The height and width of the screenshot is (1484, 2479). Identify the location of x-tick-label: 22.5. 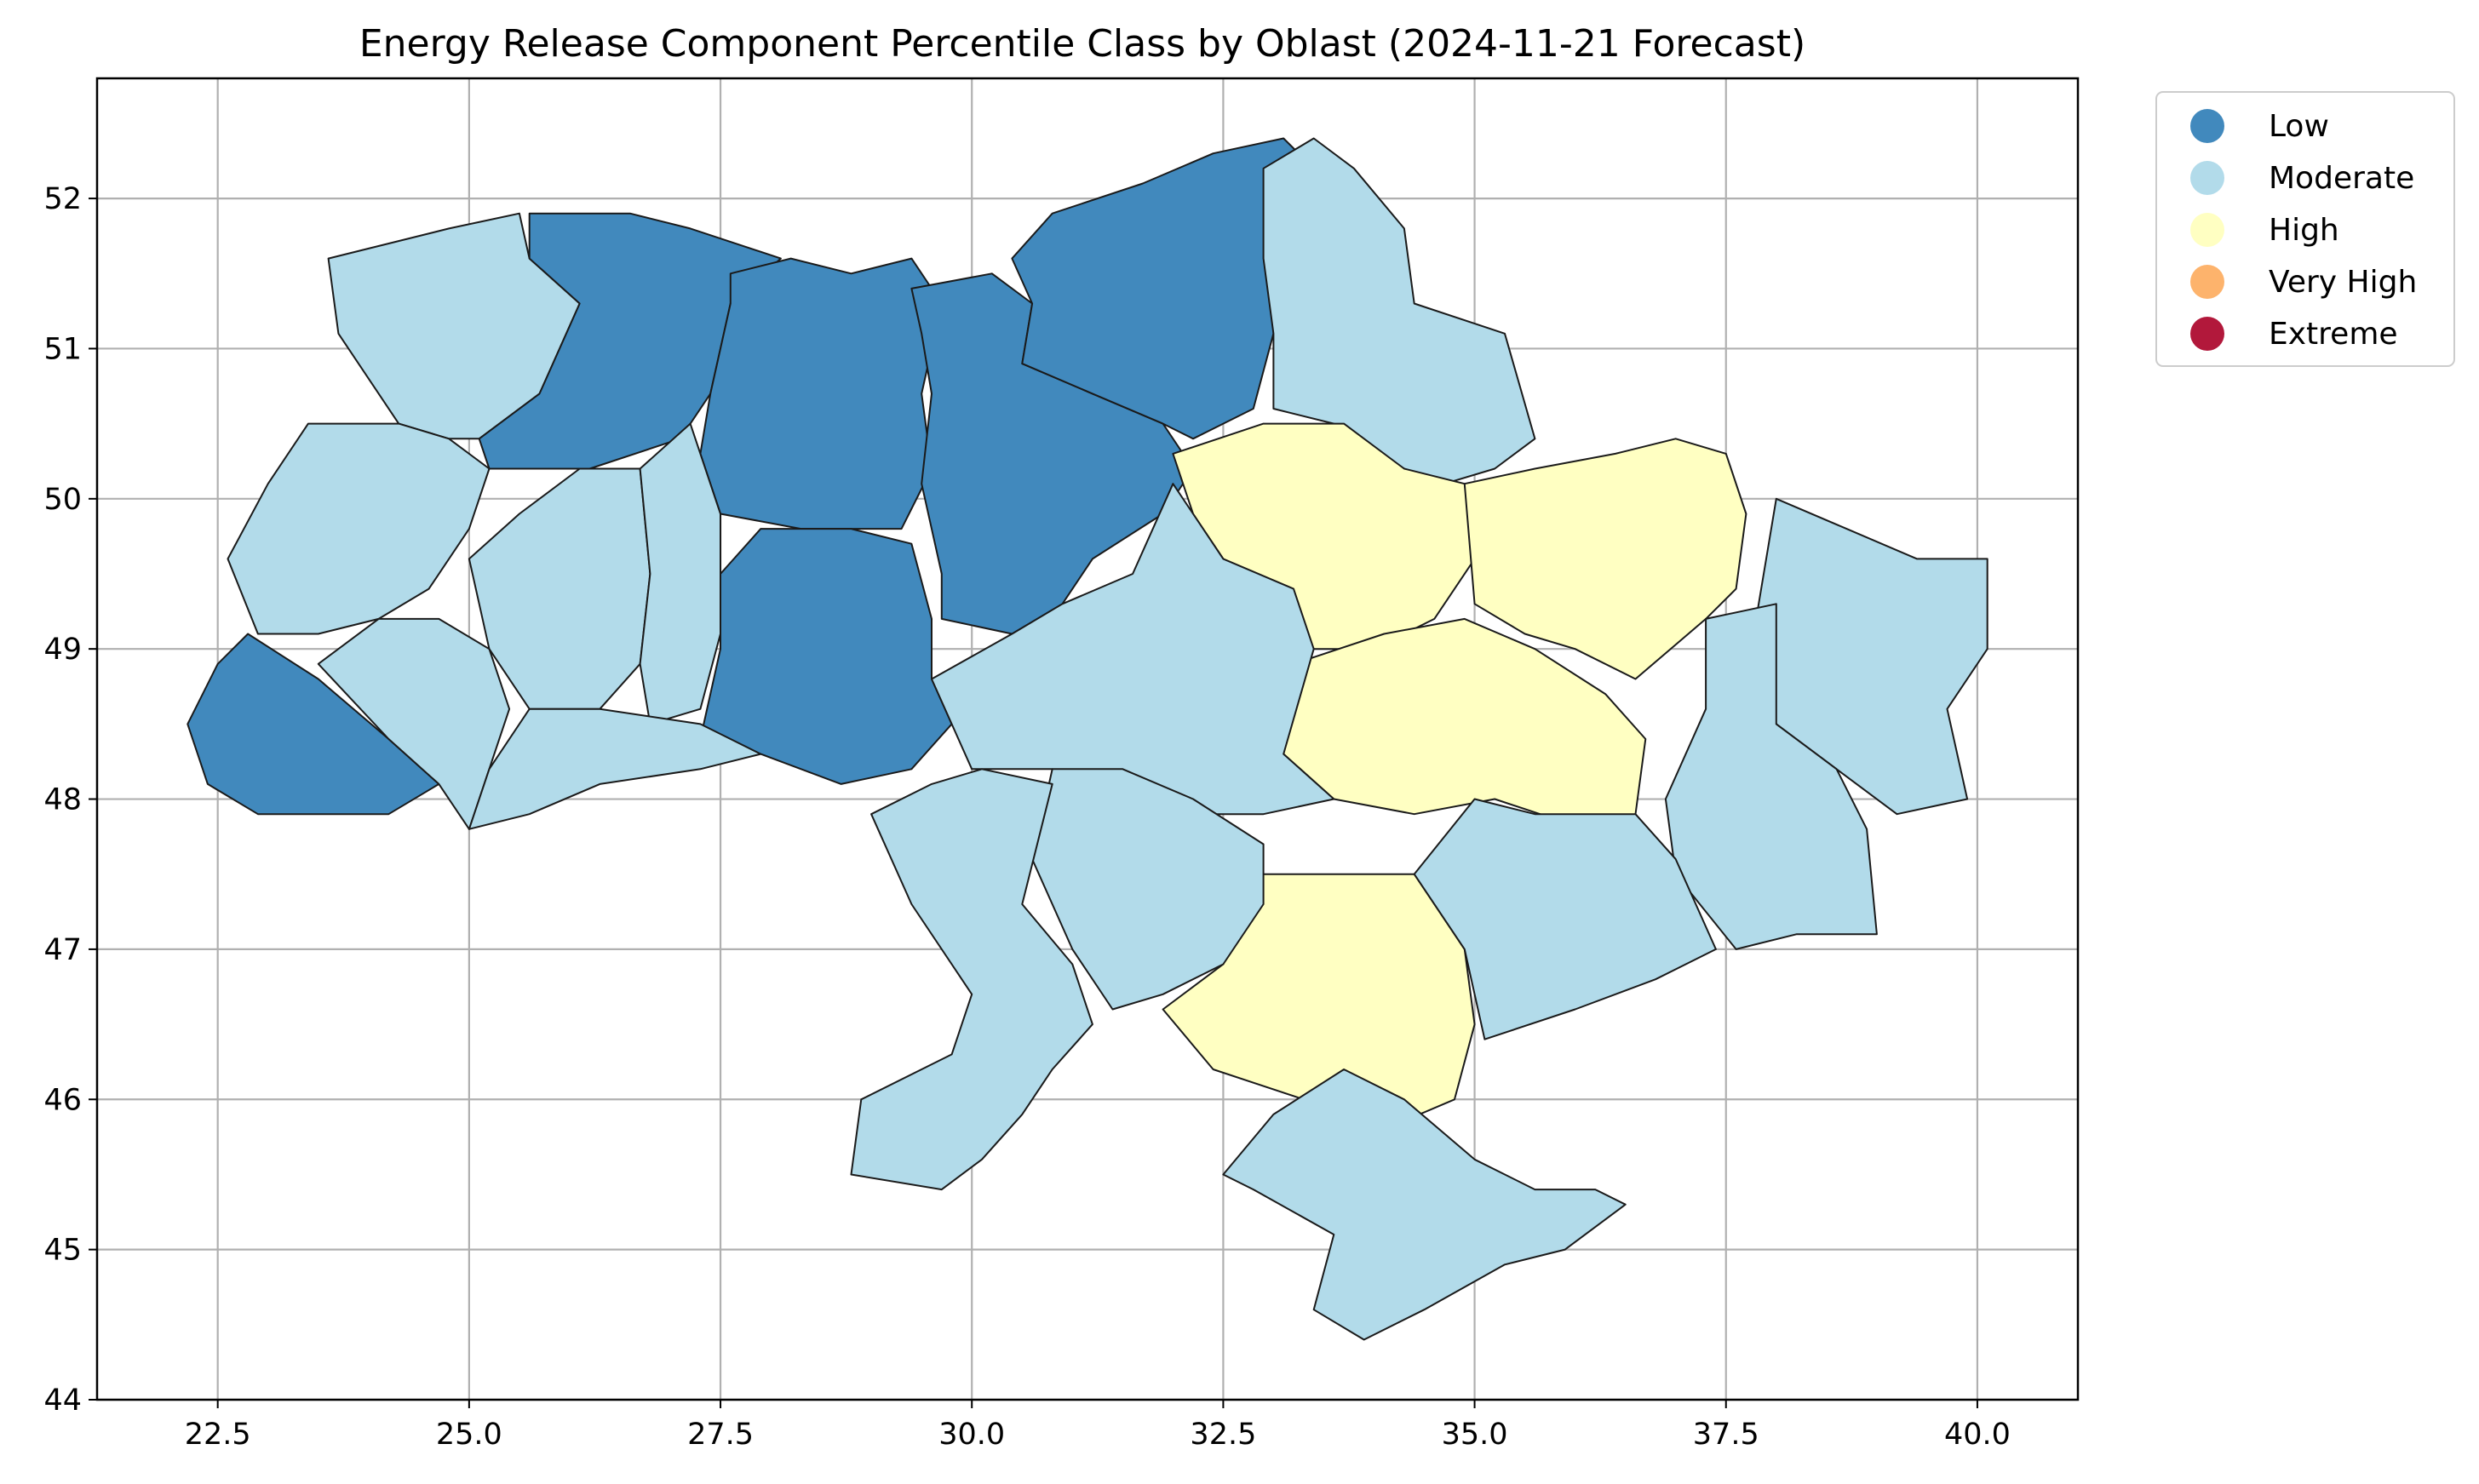
(218, 1435).